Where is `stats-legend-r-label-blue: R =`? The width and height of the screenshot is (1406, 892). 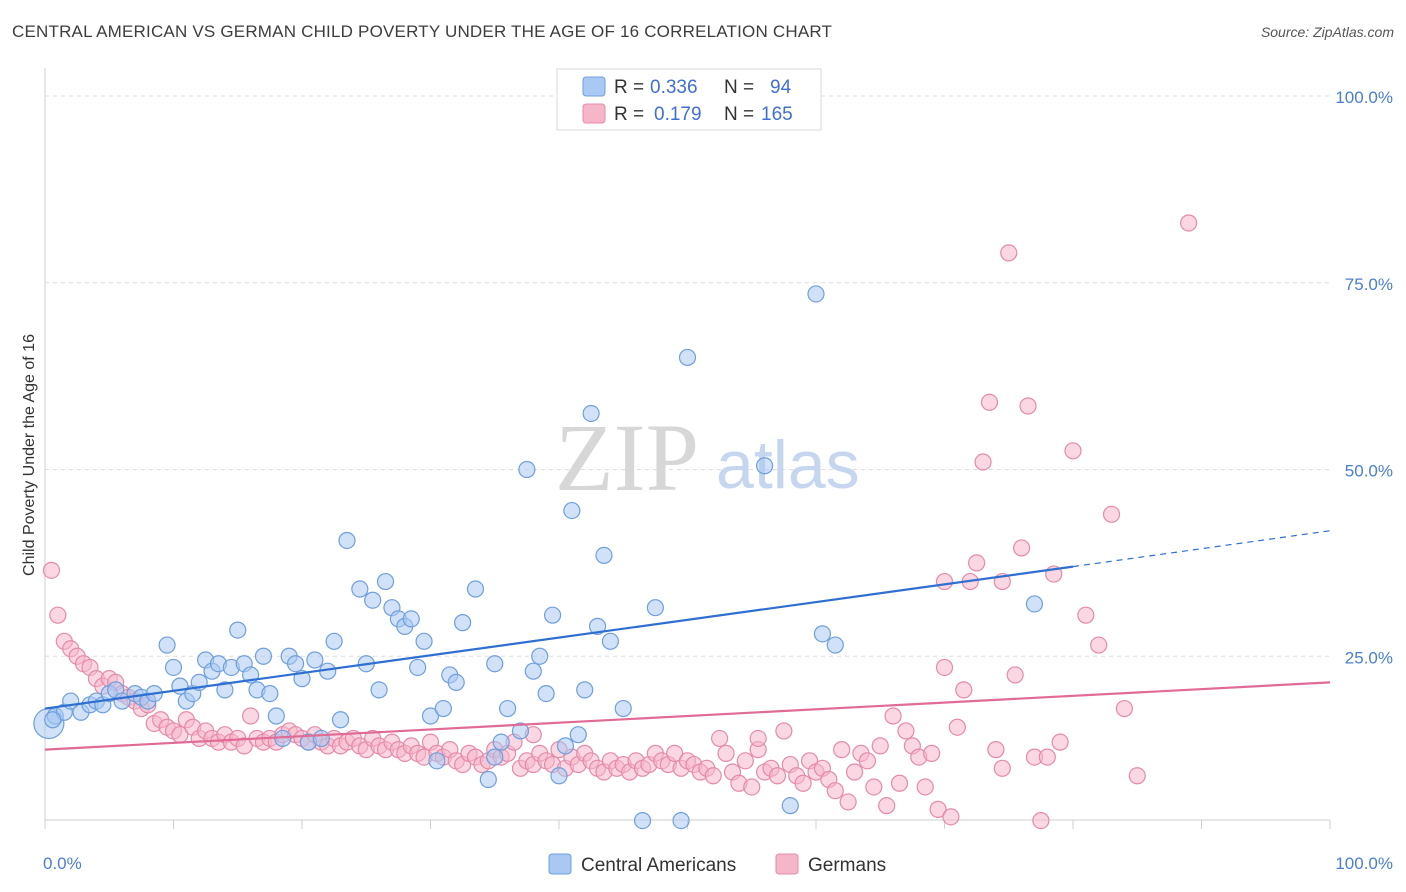 stats-legend-r-label-blue: R = is located at coordinates (629, 87).